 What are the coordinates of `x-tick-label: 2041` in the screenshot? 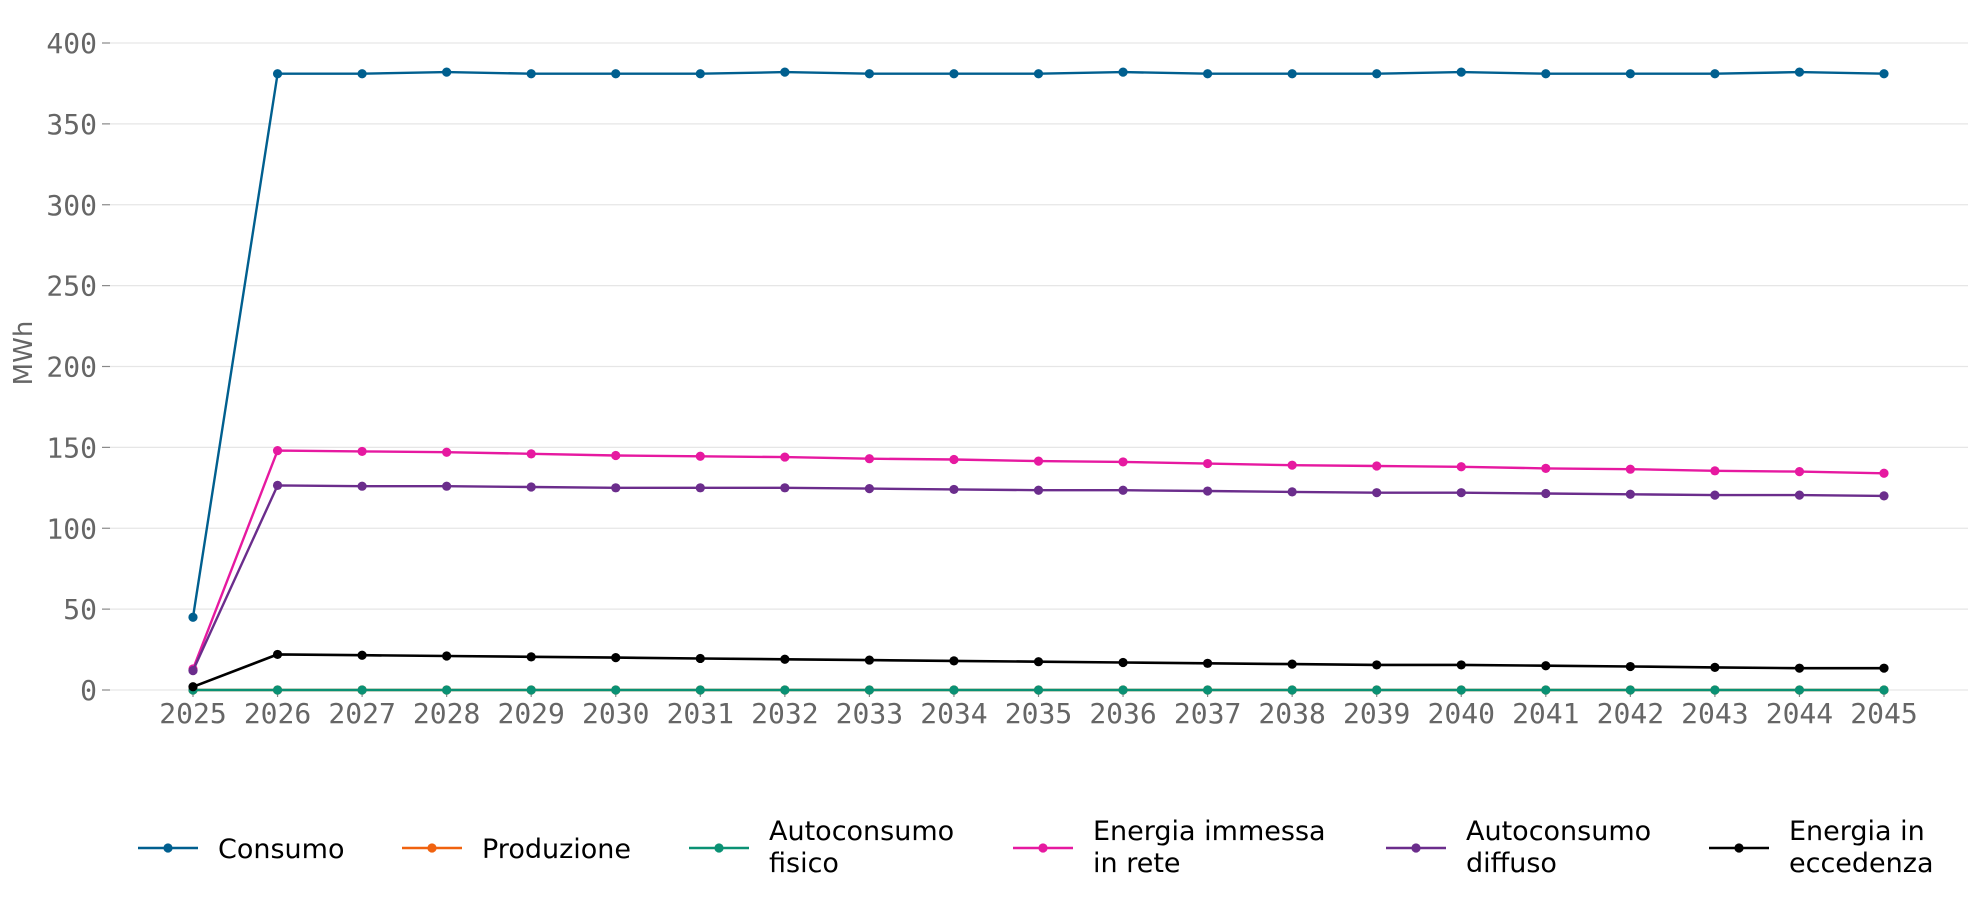 It's located at (1545, 713).